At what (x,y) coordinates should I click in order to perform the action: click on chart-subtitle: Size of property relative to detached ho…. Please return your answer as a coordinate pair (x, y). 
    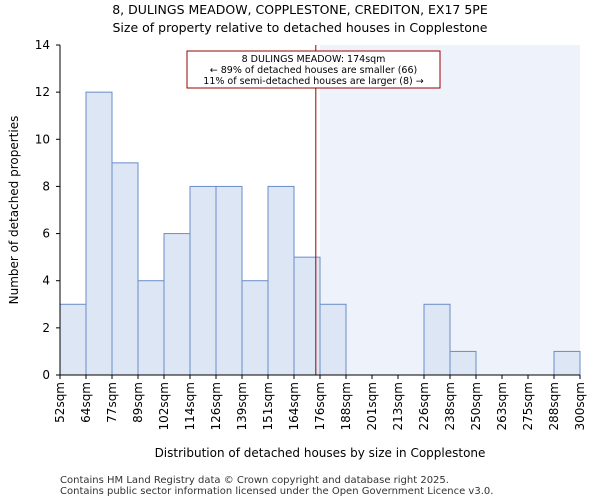
    Looking at the image, I should click on (300, 27).